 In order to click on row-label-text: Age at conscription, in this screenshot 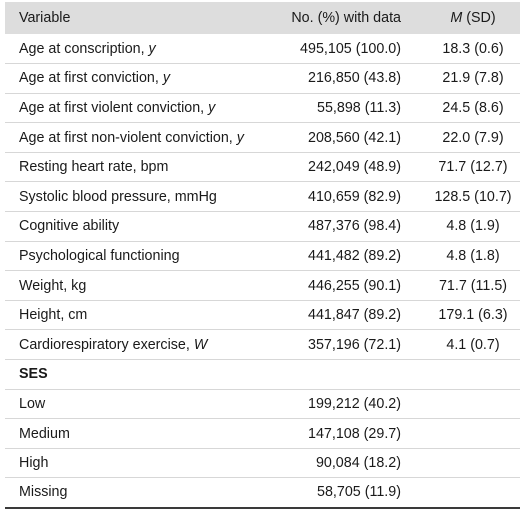, I will do `click(84, 48)`.